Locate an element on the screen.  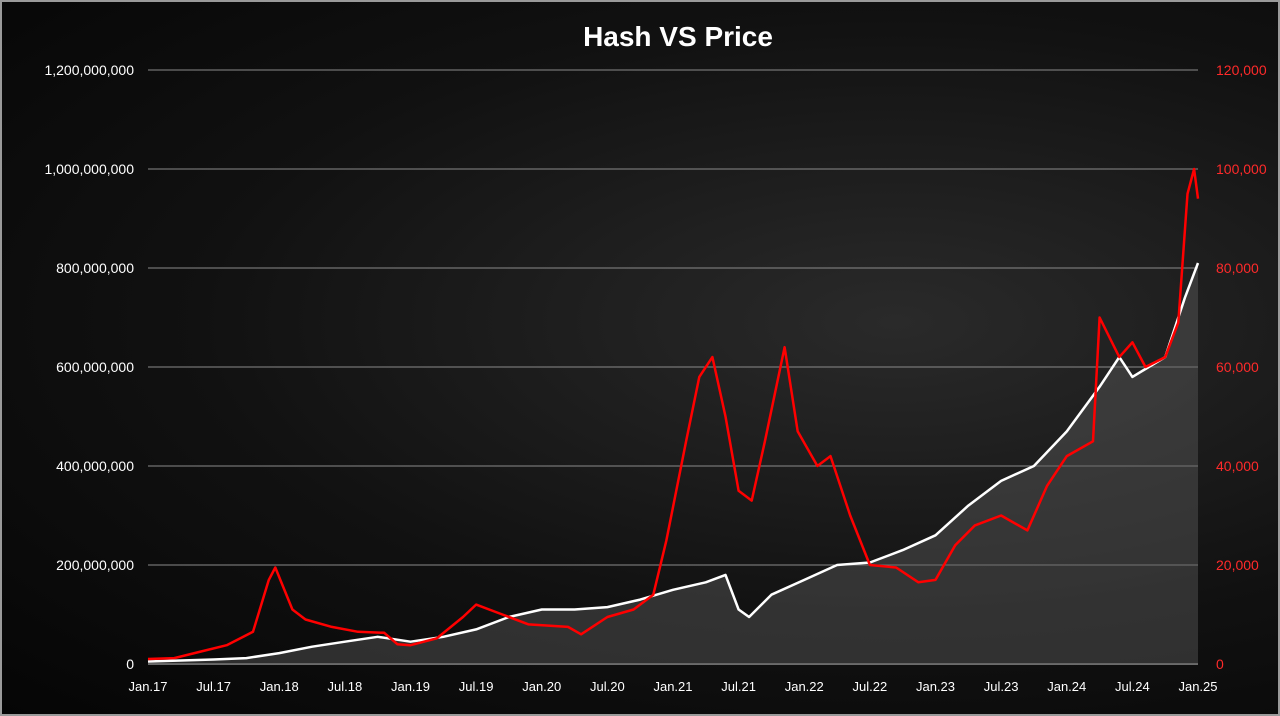
x-tick-label: Jul.19 is located at coordinates (476, 686).